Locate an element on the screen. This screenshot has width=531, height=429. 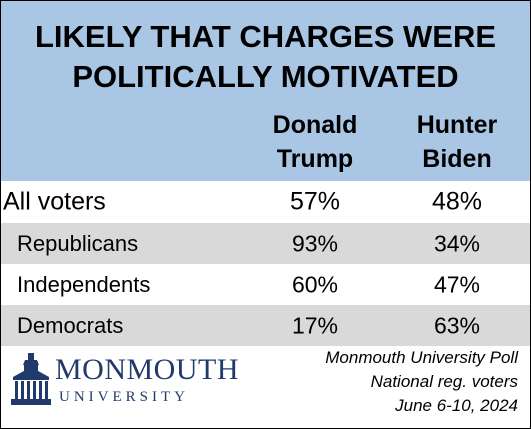
value-donald-trump: 60% is located at coordinates (315, 284).